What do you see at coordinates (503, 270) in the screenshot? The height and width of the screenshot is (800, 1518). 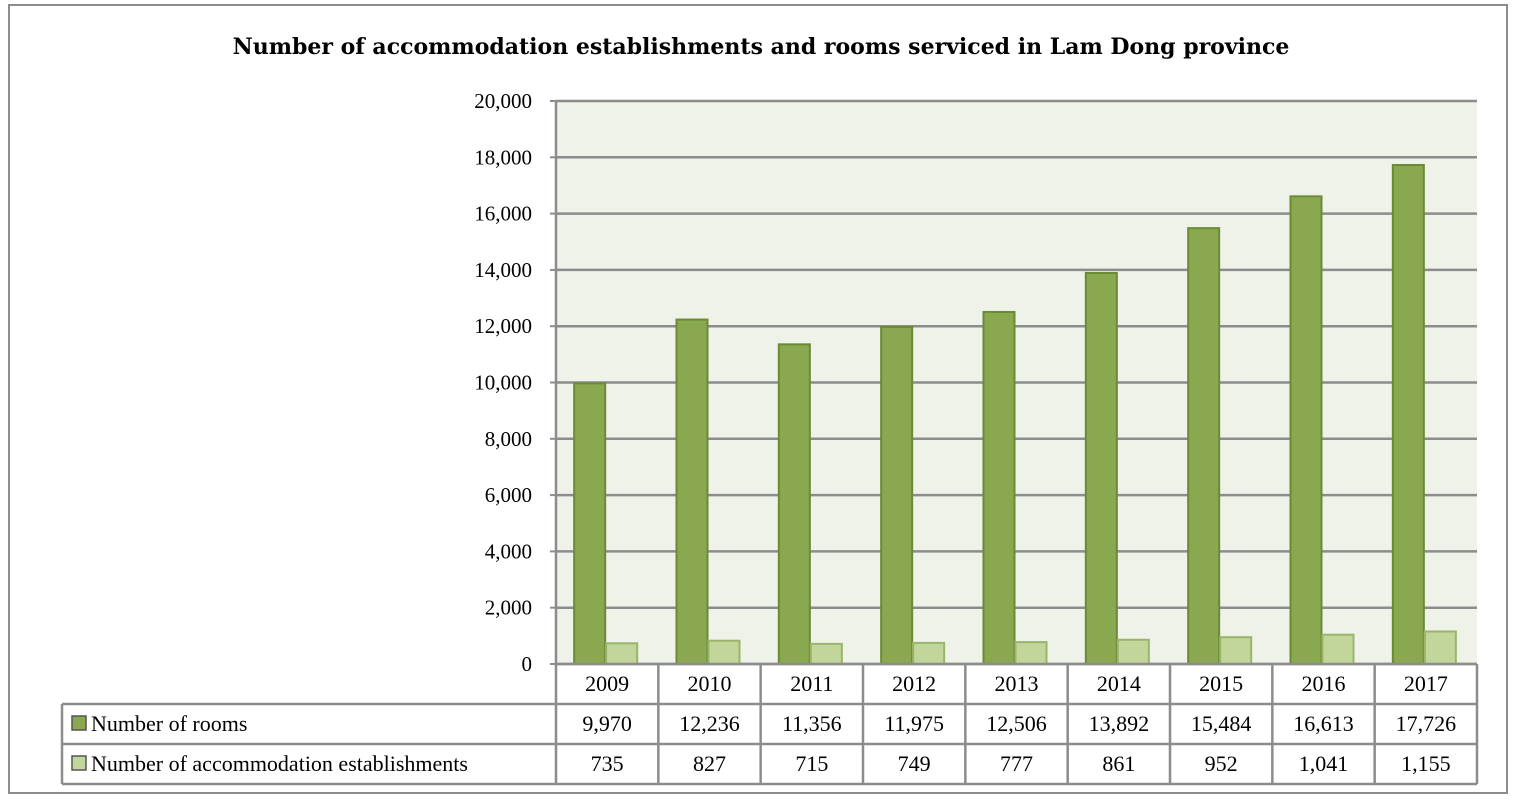 I see `y-tick-label: 14,000` at bounding box center [503, 270].